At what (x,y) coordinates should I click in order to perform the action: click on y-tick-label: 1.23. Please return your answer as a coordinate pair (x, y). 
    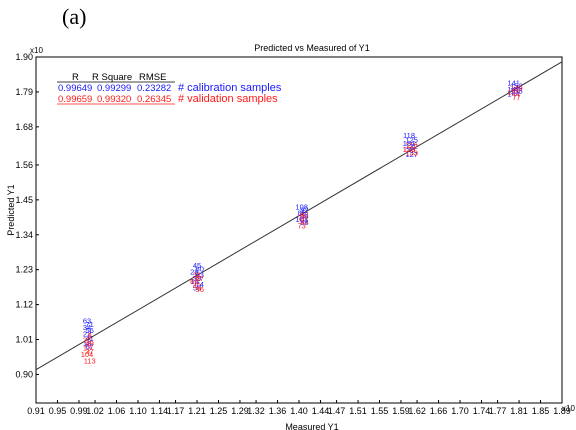
    Looking at the image, I should click on (24, 270).